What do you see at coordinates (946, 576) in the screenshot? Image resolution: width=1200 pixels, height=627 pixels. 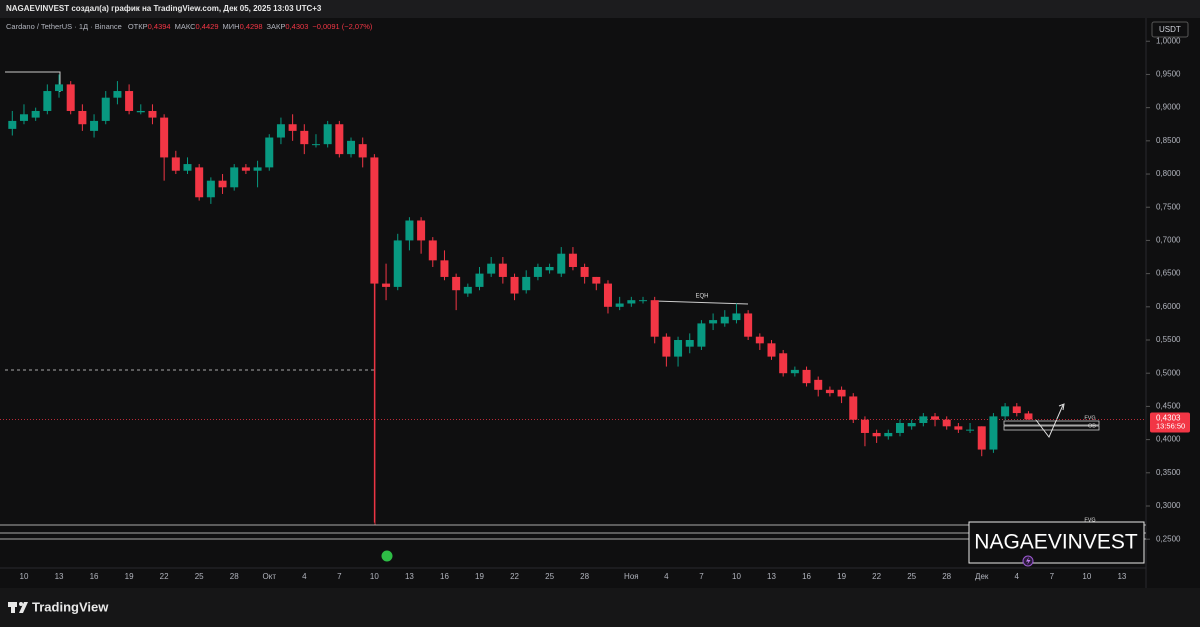 I see `x-tick-label: 28` at bounding box center [946, 576].